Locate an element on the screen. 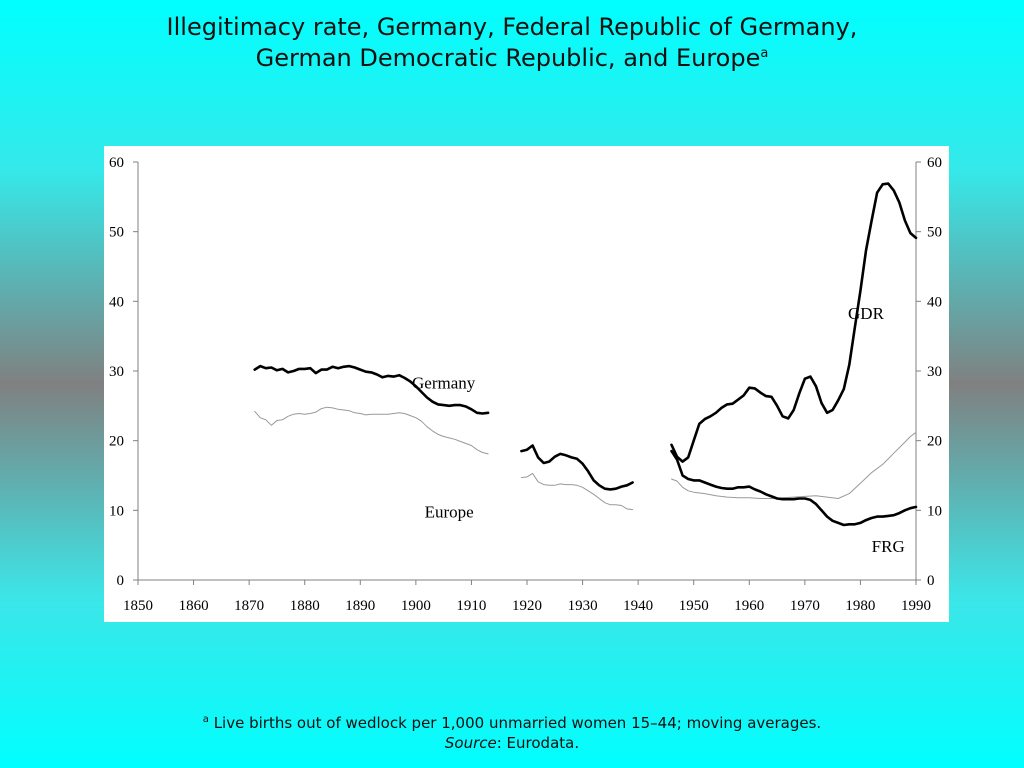 This screenshot has width=1024, height=768. y-tick-left-label: 0 is located at coordinates (121, 581).